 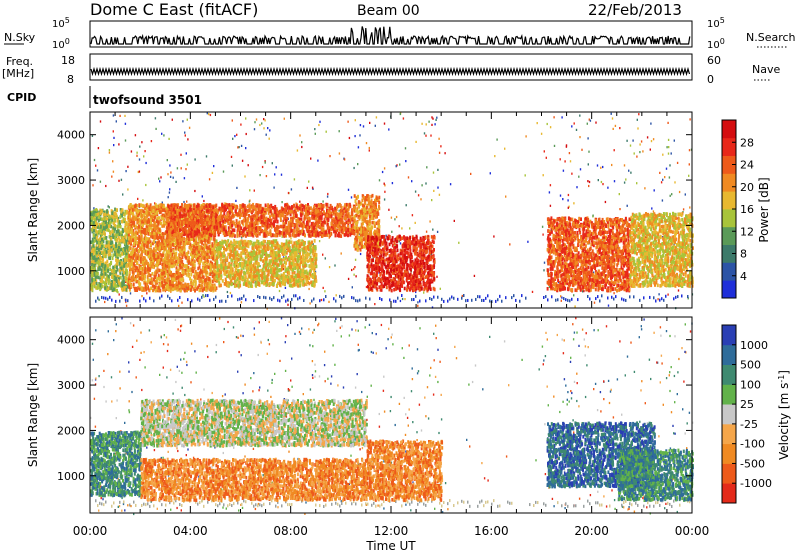 I want to click on cpid-program: twofsound 3501, so click(x=147, y=100).